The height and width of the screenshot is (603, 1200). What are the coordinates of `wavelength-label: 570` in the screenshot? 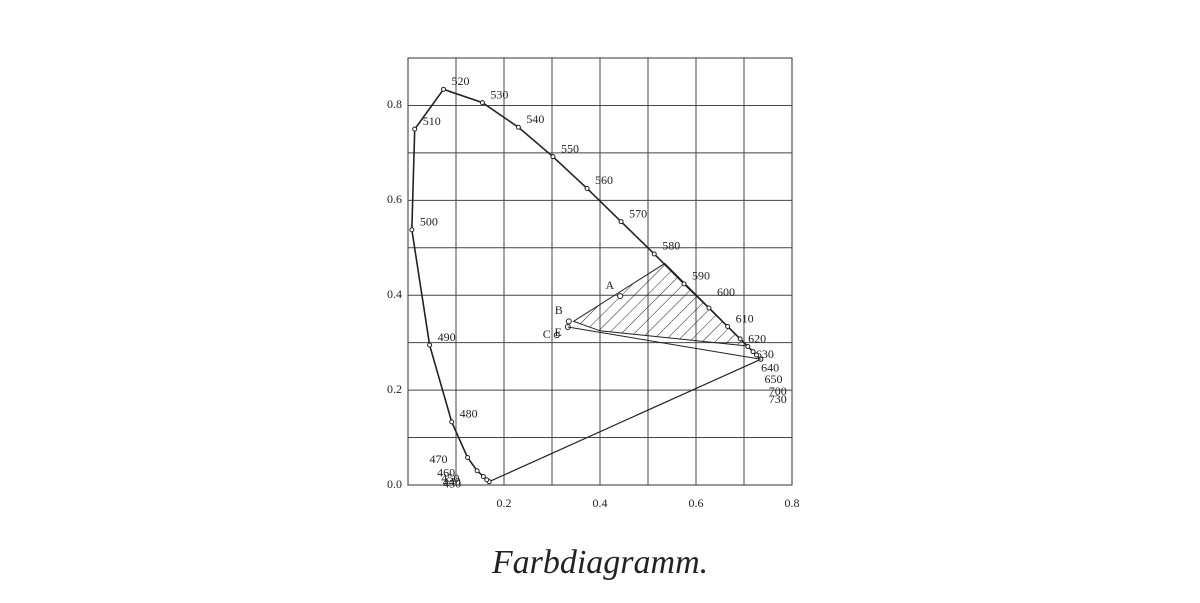 It's located at (638, 213).